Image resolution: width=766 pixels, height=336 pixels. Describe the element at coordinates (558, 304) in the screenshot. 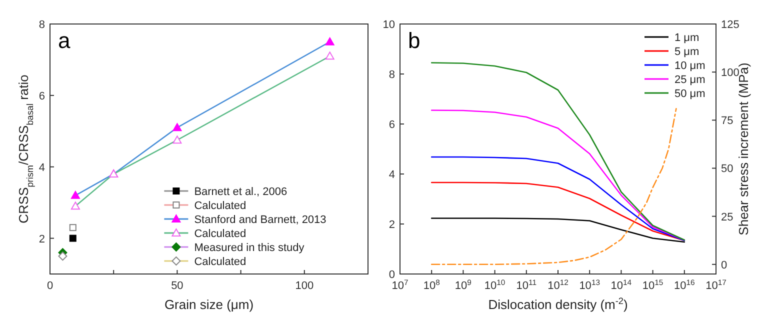

I see `x-axis-title: Dislocation density (m$^{-2}$)` at that location.